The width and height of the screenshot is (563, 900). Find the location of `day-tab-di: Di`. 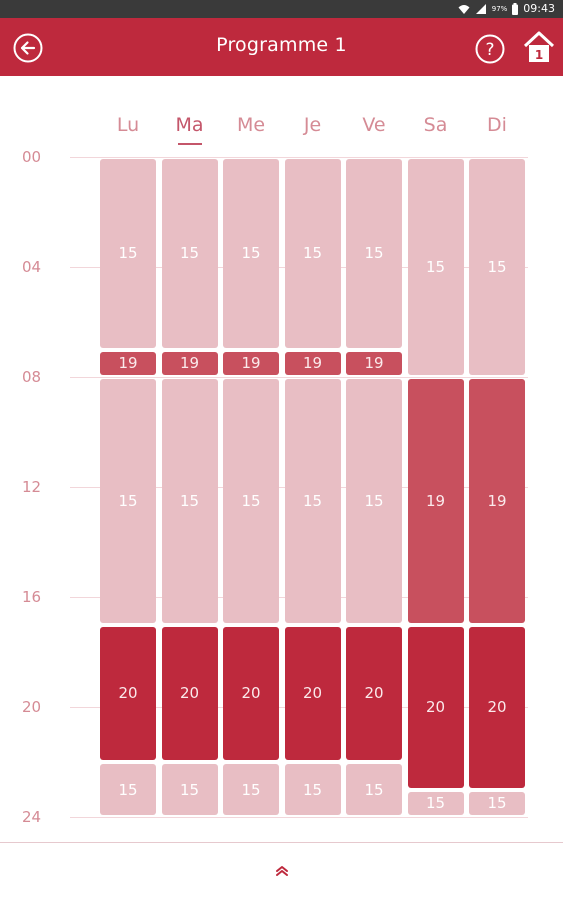

day-tab-di: Di is located at coordinates (497, 125).